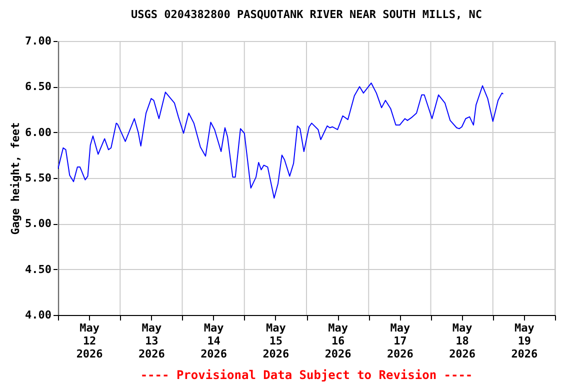 This screenshot has width=576, height=384. What do you see at coordinates (38, 87) in the screenshot?
I see `y-tick-label: 6.50` at bounding box center [38, 87].